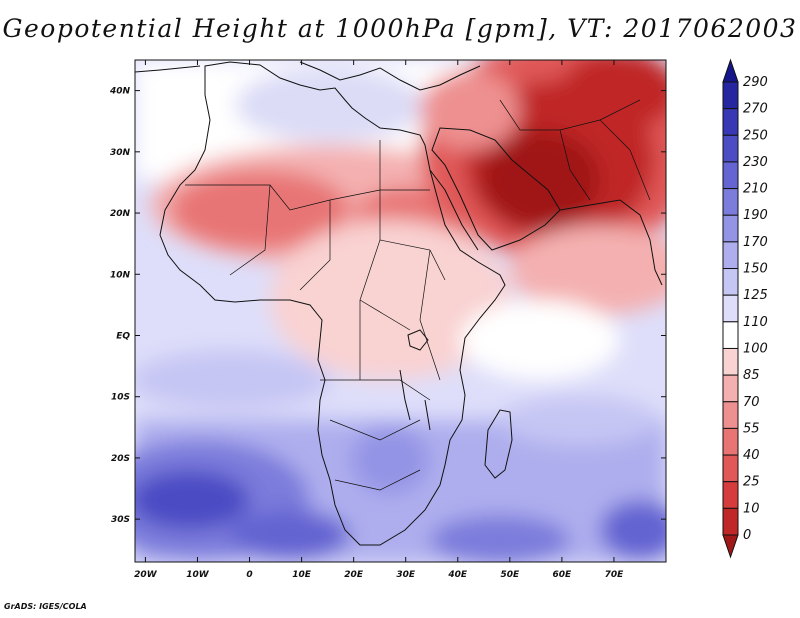 The image size is (800, 618). I want to click on colorbar-label: 40, so click(751, 455).